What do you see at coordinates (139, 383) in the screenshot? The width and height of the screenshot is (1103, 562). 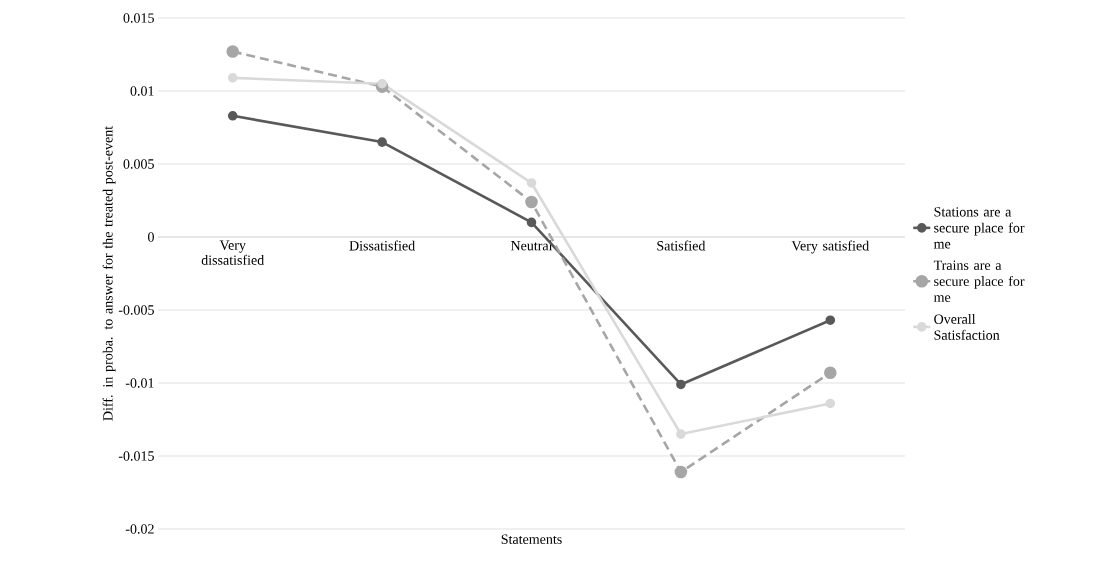 I see `y-tick-label: -0.01` at bounding box center [139, 383].